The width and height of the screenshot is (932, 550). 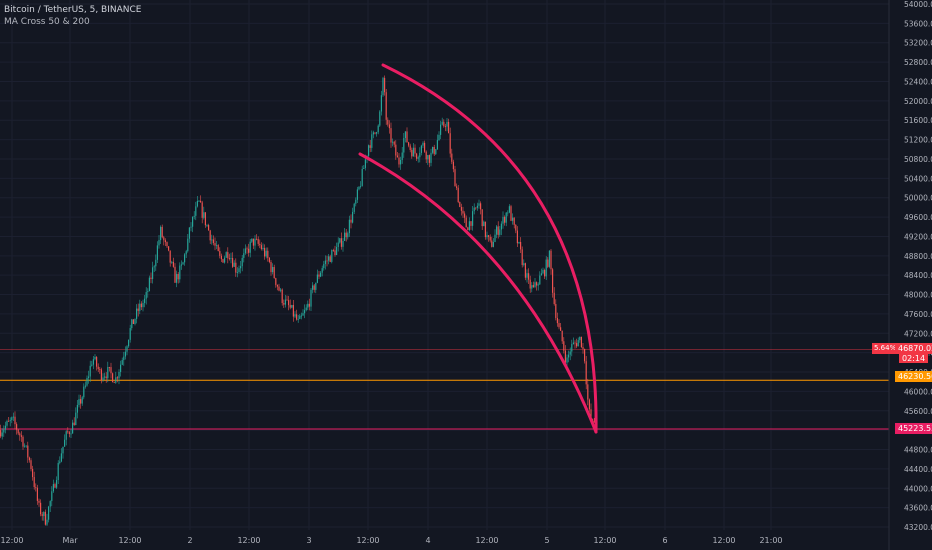 I want to click on y-tick-label: 50400.00, so click(x=918, y=178).